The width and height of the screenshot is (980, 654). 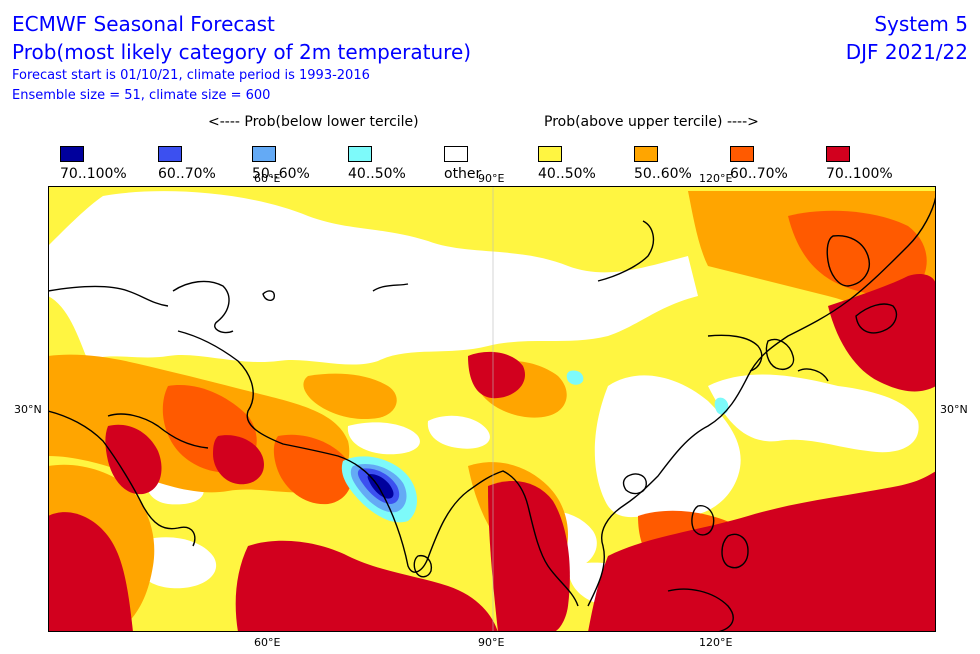 What do you see at coordinates (313, 122) in the screenshot?
I see `legend-heading-below: <---- Prob(below lower tercile)` at bounding box center [313, 122].